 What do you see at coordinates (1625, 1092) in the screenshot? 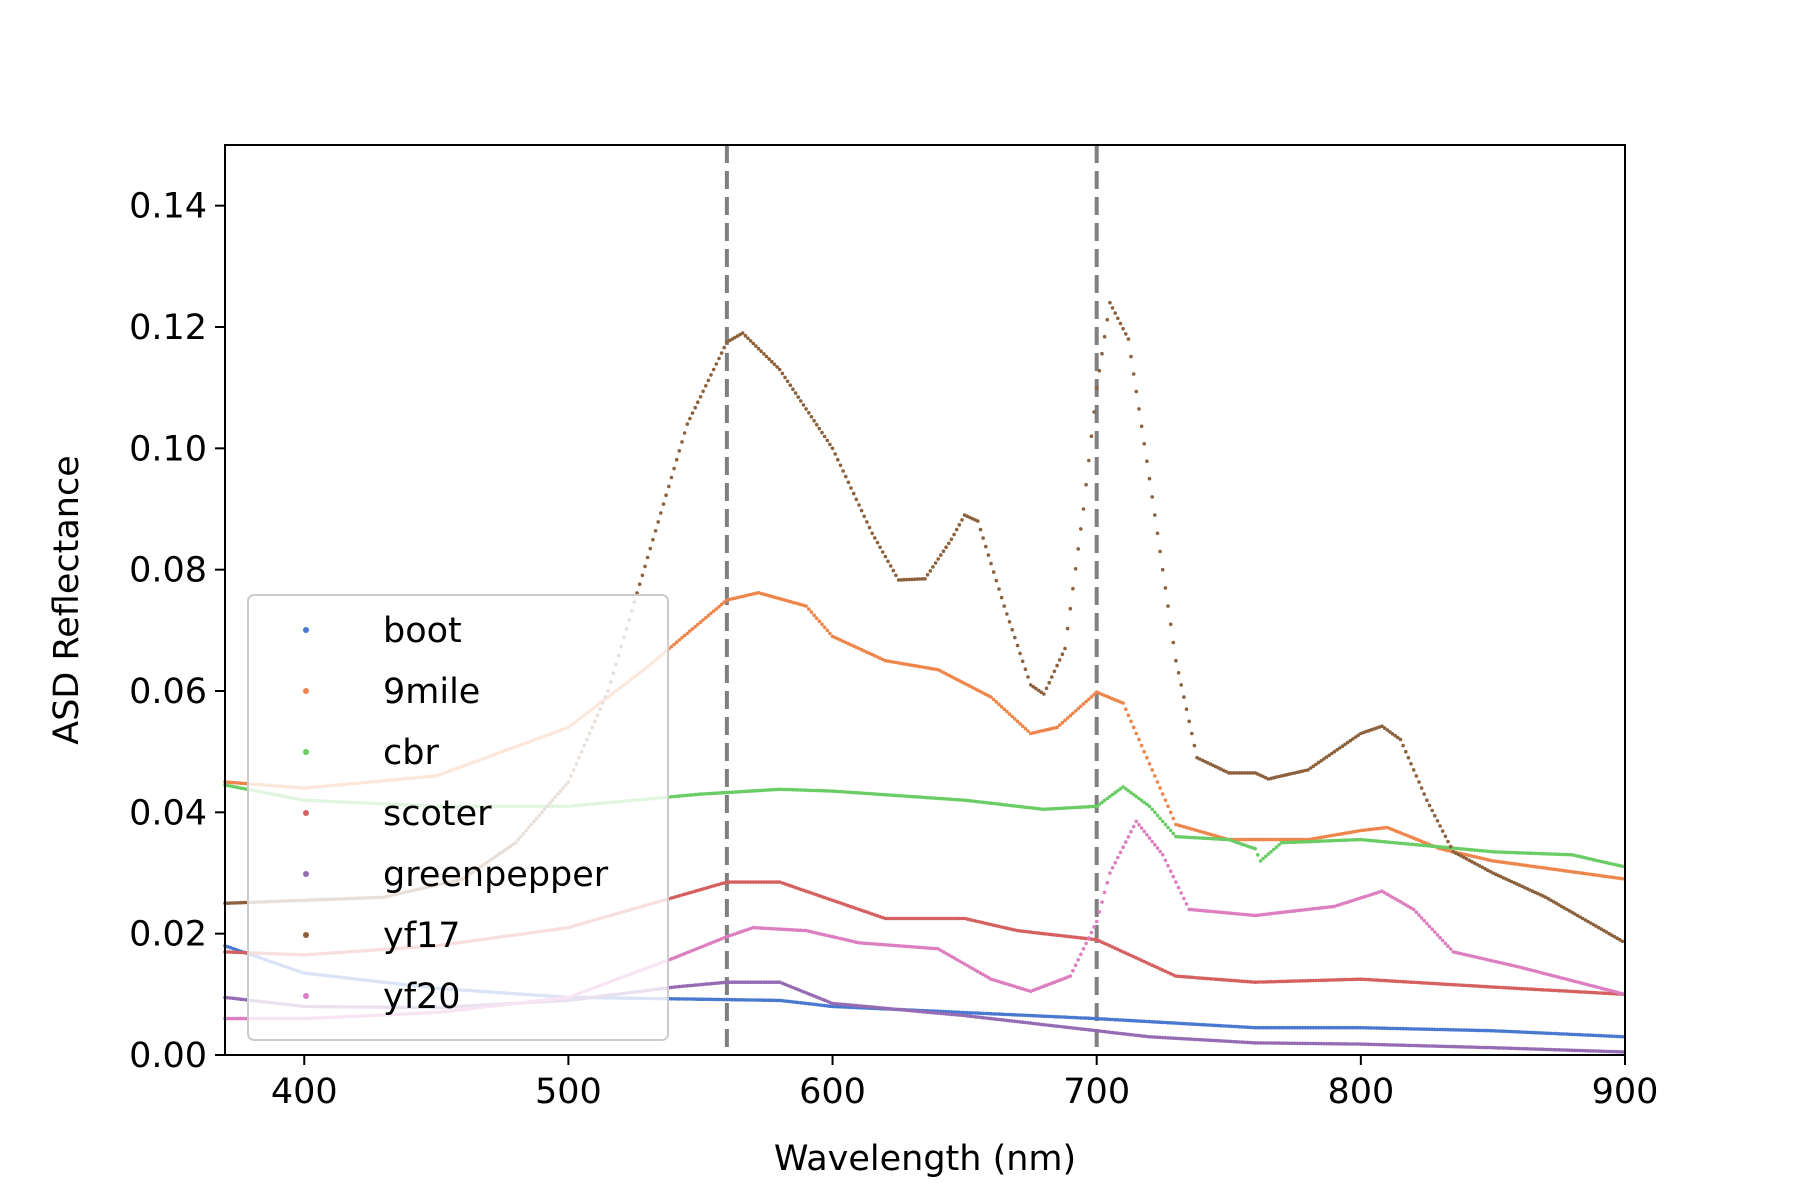
I see `x-tick-label: 900` at bounding box center [1625, 1092].